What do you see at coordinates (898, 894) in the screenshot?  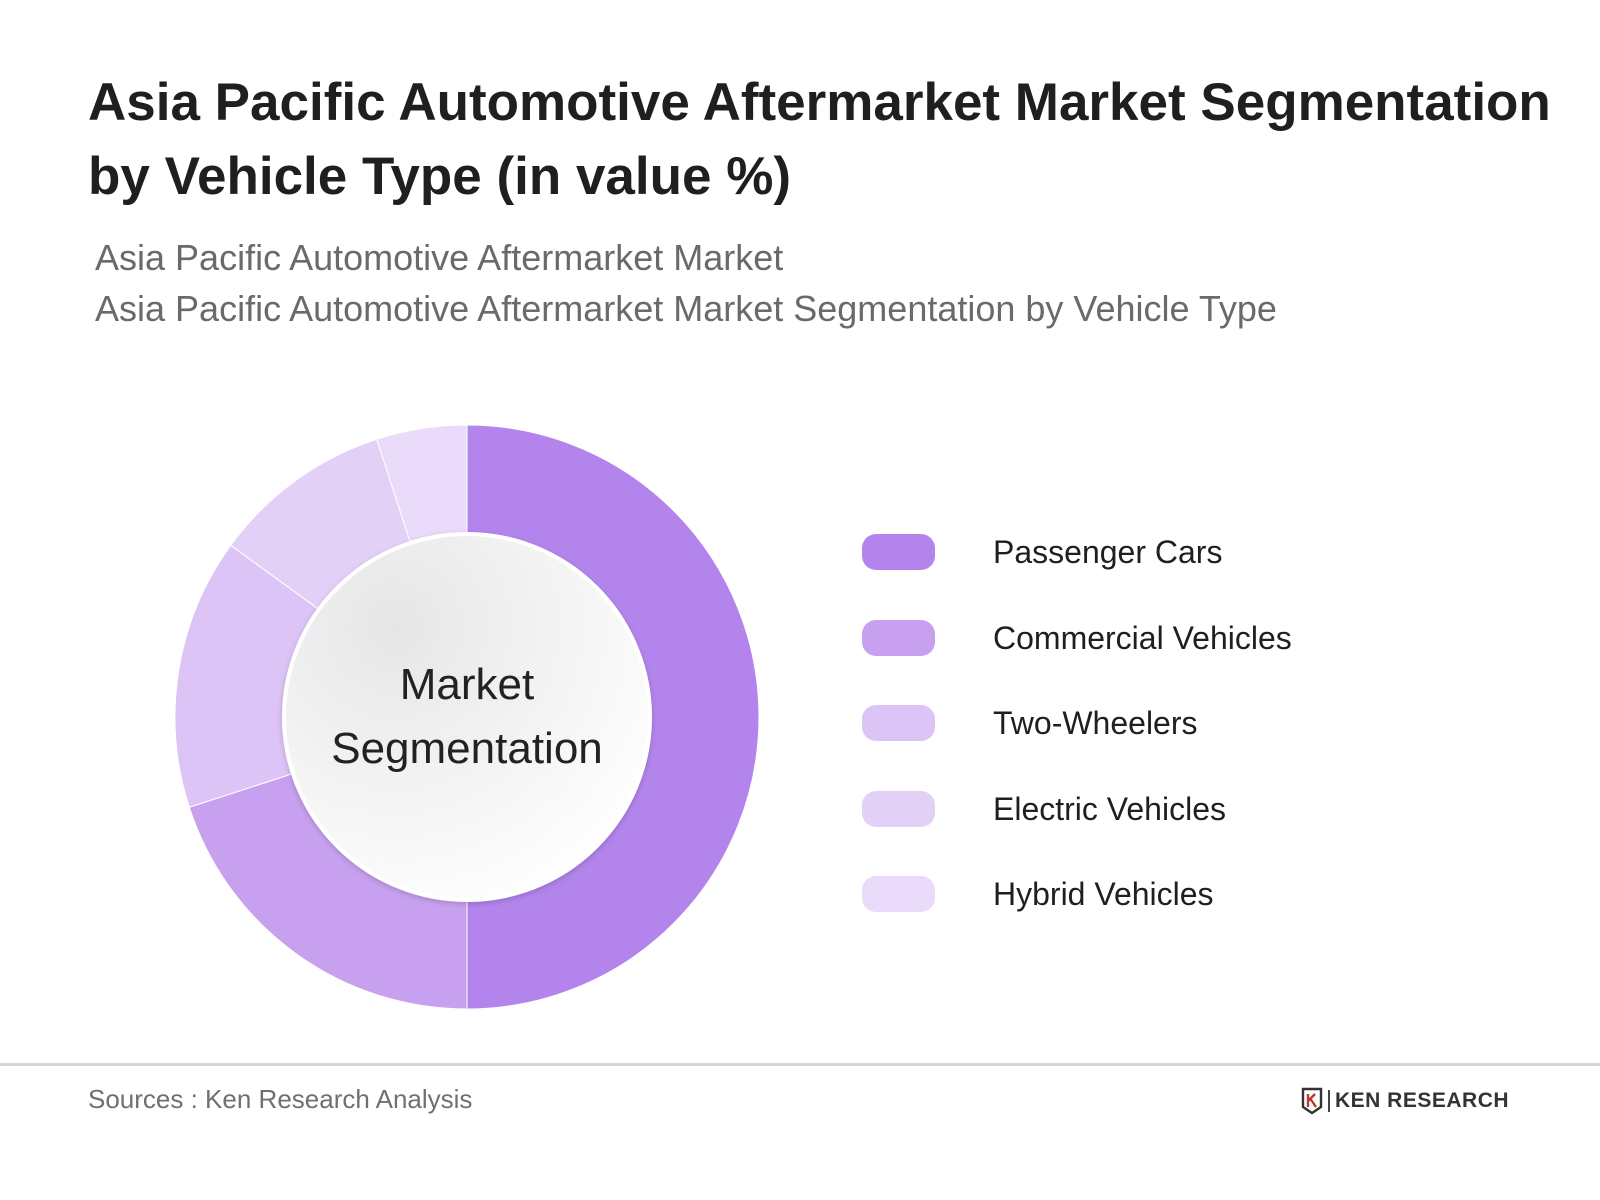 I see `legend-swatch-hybrid-vehicles` at bounding box center [898, 894].